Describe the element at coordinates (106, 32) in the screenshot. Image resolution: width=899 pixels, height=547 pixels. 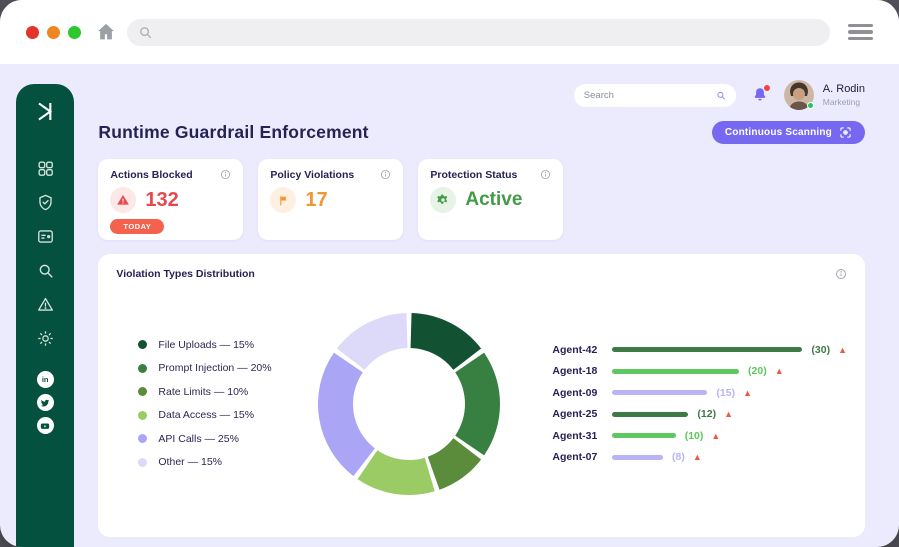
I see `home-icon` at that location.